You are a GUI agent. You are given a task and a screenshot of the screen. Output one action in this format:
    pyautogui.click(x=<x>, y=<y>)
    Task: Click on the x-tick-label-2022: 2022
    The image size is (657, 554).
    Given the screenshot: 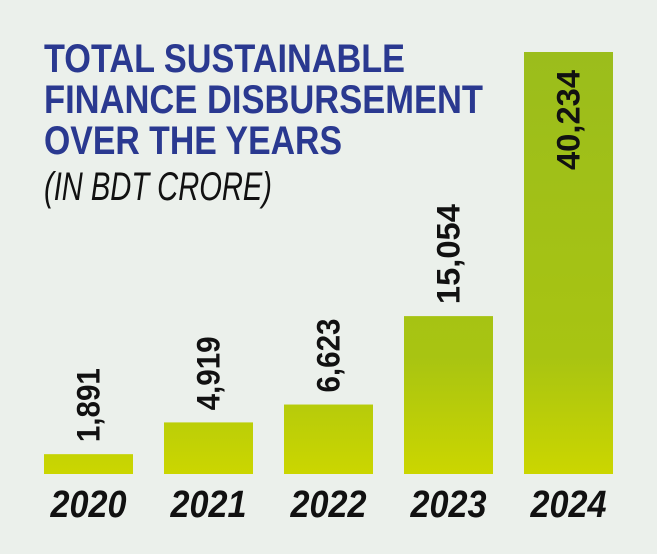 What is the action you would take?
    pyautogui.click(x=328, y=505)
    